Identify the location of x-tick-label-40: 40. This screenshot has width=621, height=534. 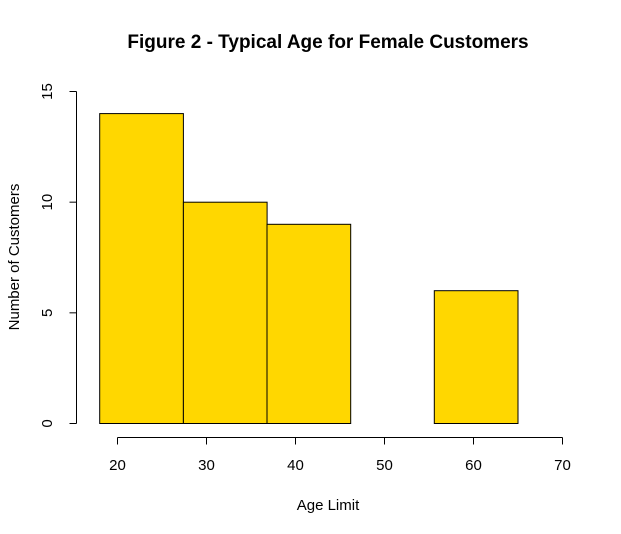
(295, 465).